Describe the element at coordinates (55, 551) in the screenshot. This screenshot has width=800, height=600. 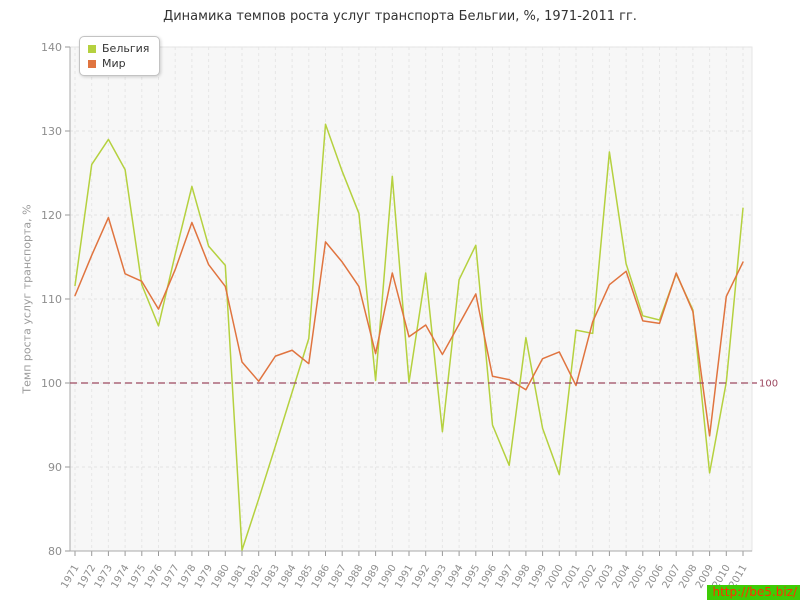
I see `y-tick-label: 80` at that location.